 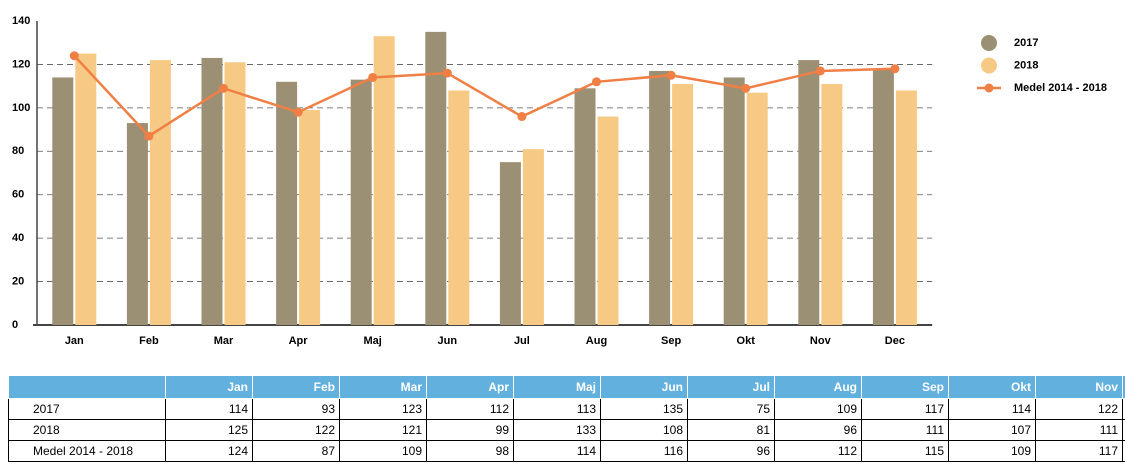 What do you see at coordinates (209, 451) in the screenshot?
I see `cell: 124` at bounding box center [209, 451].